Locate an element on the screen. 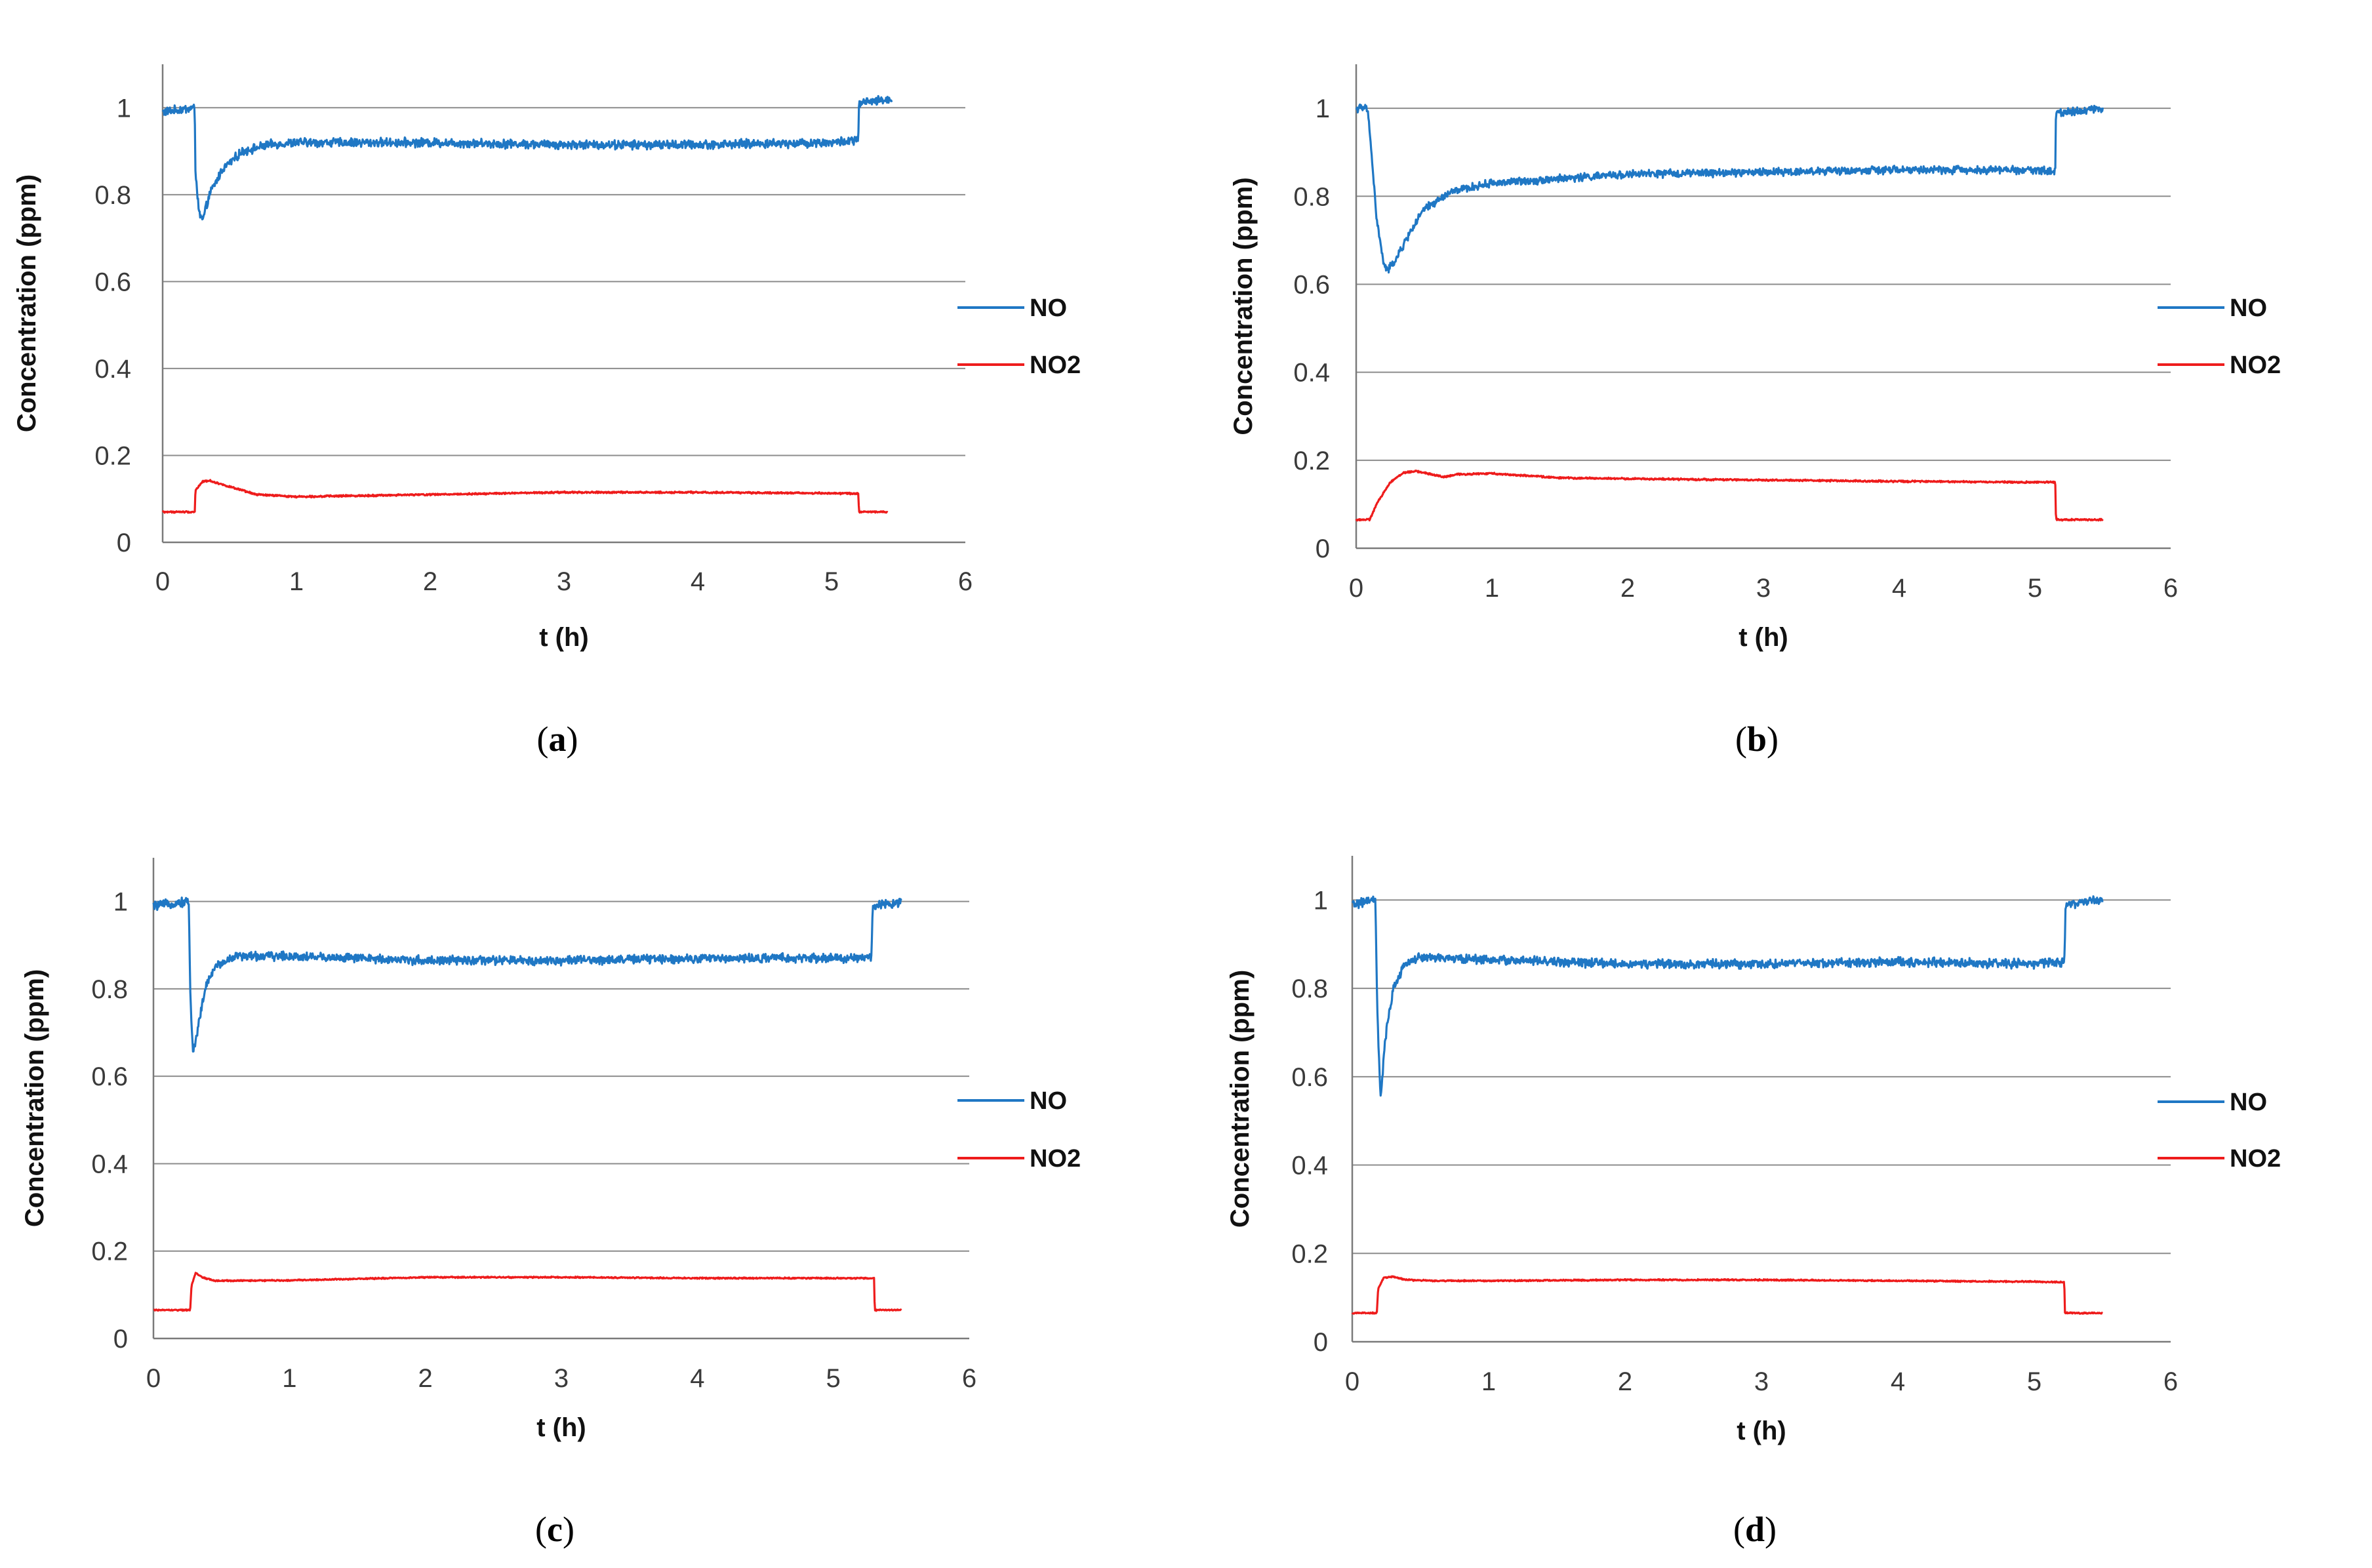 The height and width of the screenshot is (1568, 2372). panel-caption: (a) is located at coordinates (558, 739).